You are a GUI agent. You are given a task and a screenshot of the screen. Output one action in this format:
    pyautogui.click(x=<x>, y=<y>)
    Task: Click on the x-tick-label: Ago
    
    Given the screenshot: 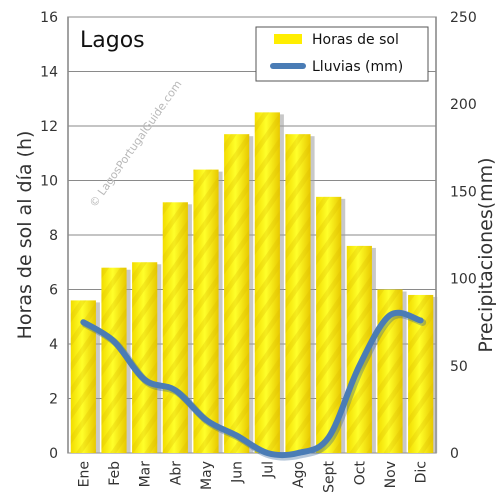 What is the action you would take?
    pyautogui.click(x=299, y=474)
    